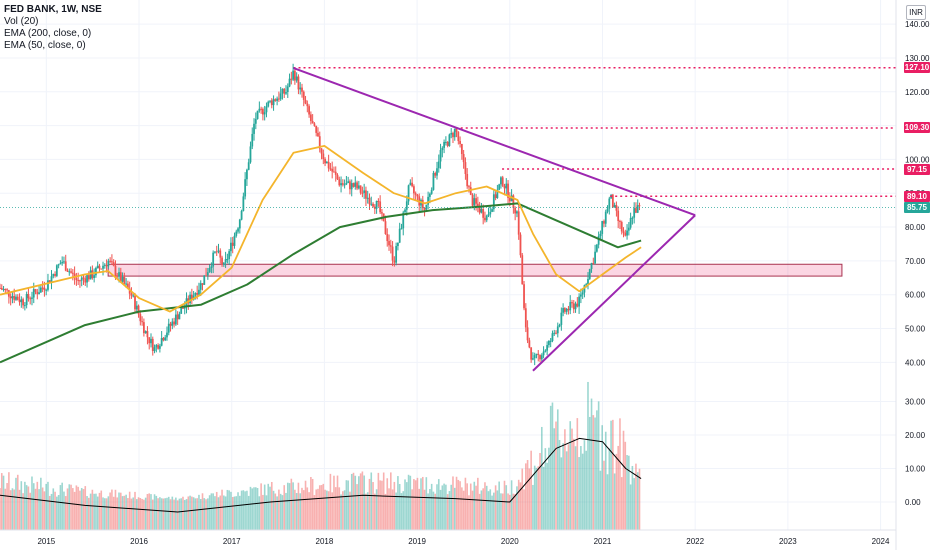 The height and width of the screenshot is (550, 932). What do you see at coordinates (916, 12) in the screenshot?
I see `currency-badge: INR` at bounding box center [916, 12].